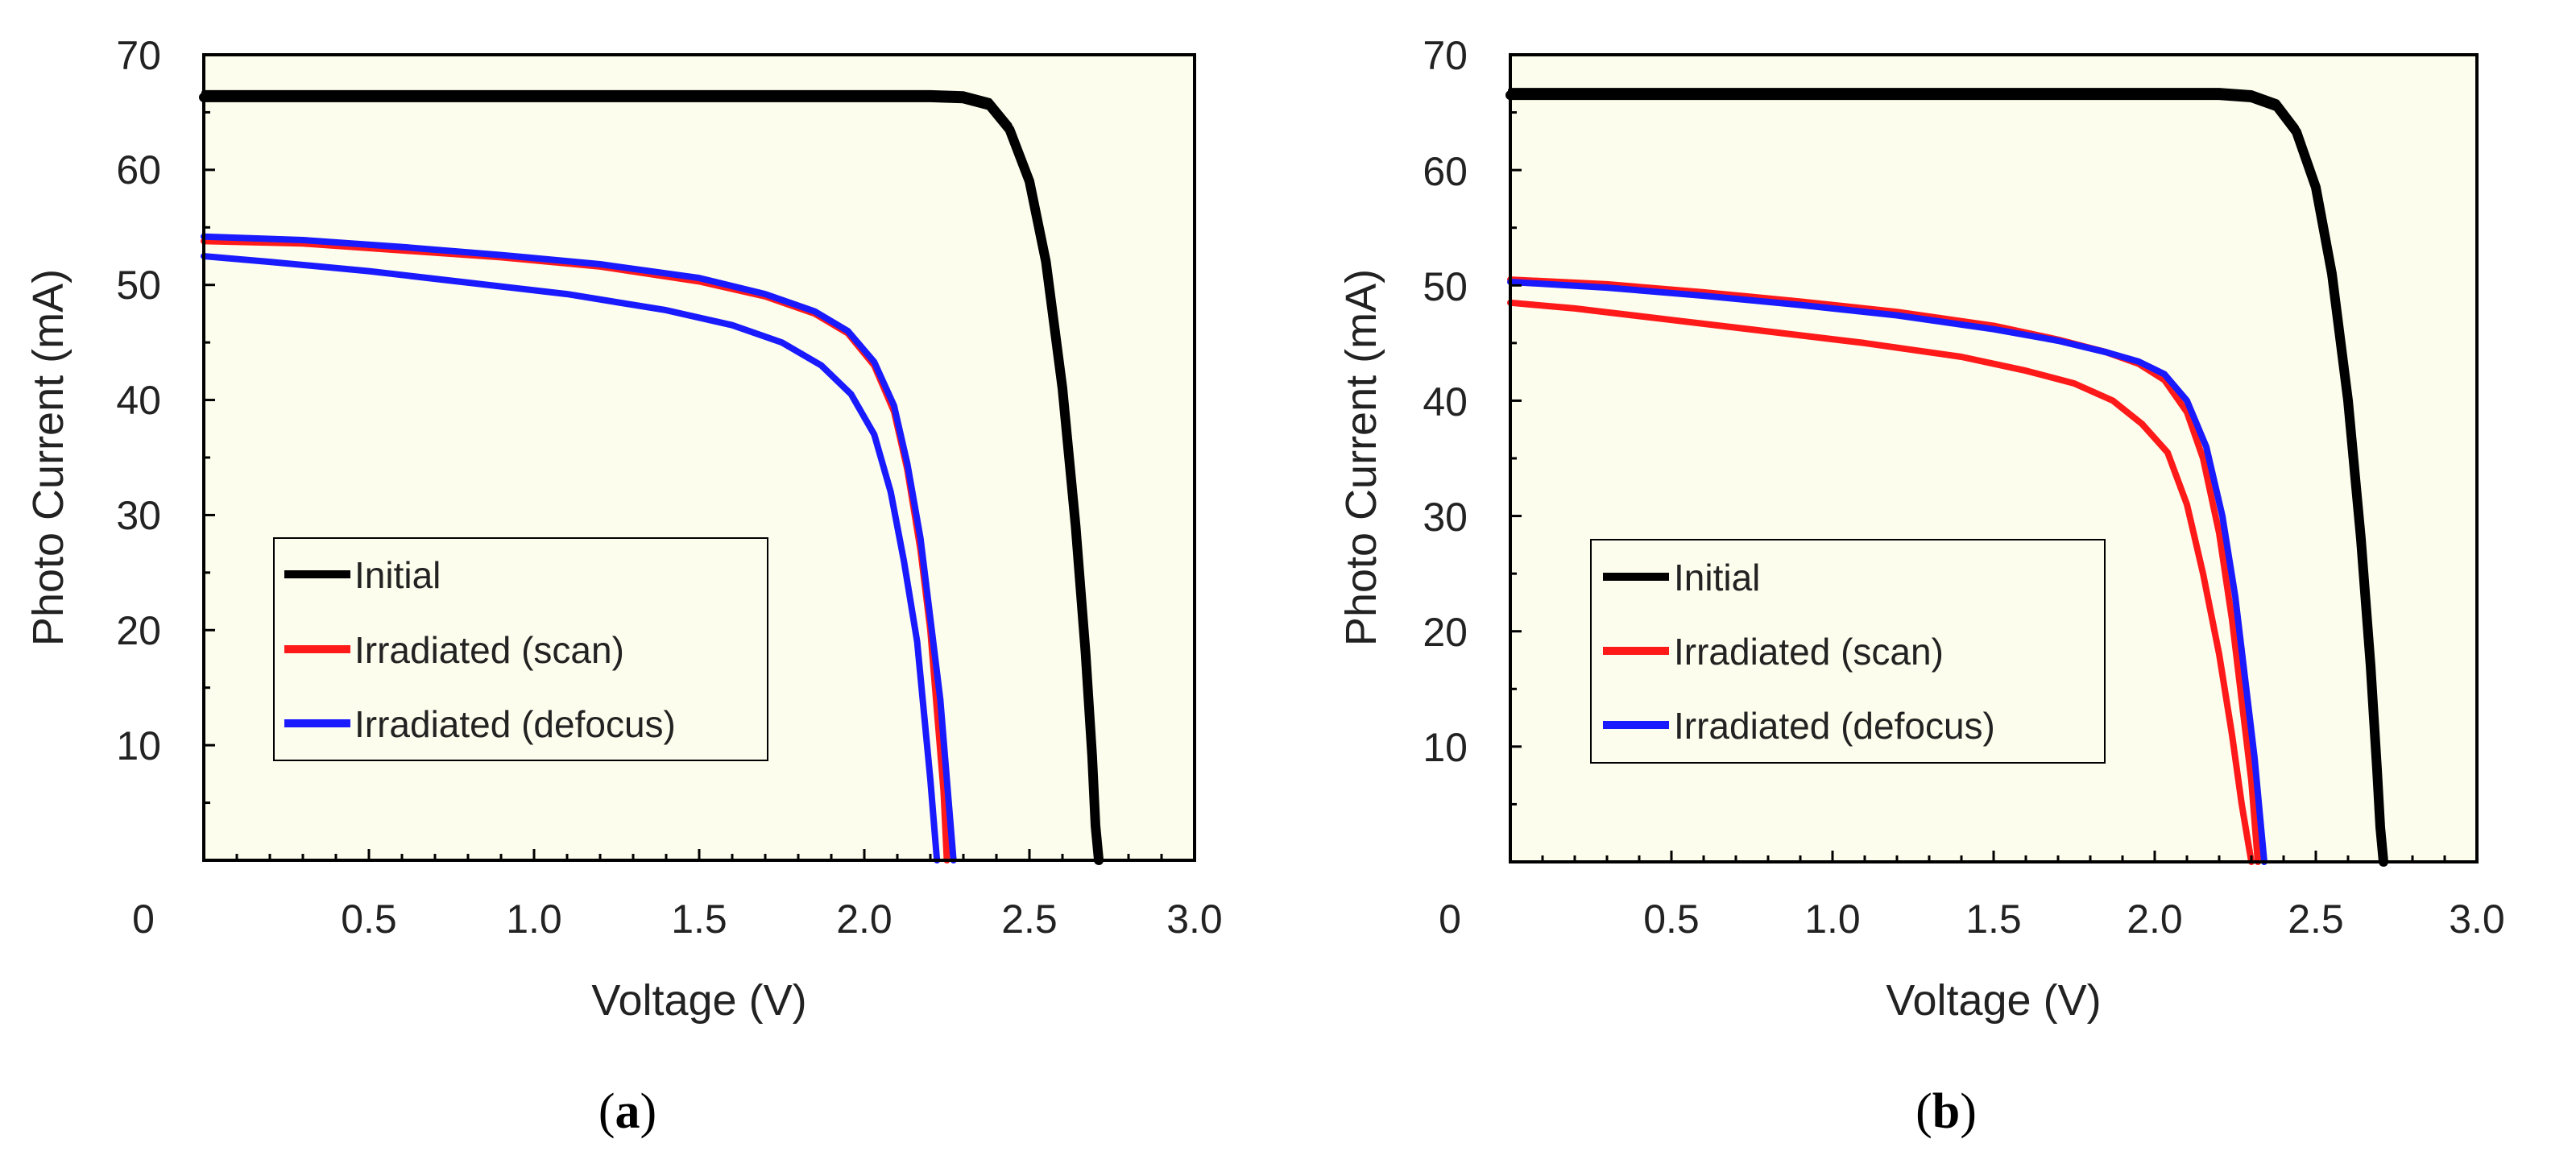  I want to click on caption-letter: a, so click(627, 1111).